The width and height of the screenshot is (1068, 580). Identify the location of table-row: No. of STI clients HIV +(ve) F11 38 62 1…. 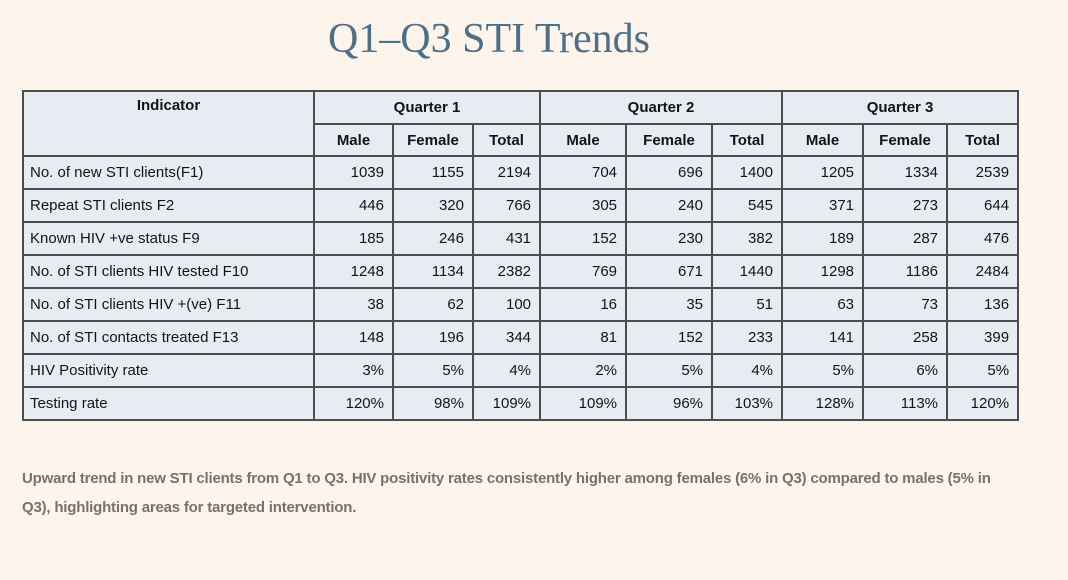
(521, 304).